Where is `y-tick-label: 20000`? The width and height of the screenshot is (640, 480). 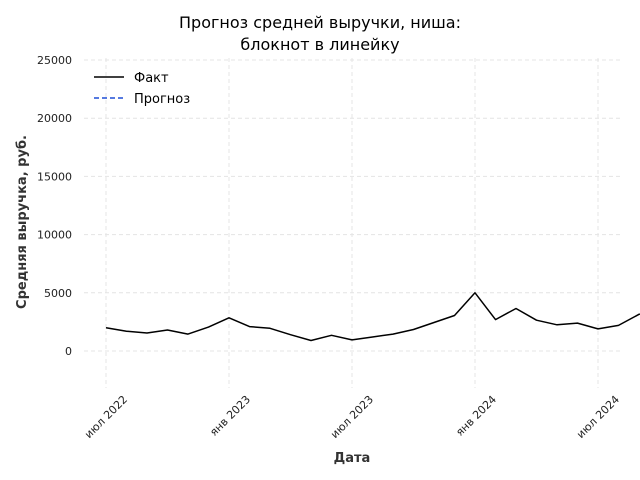
y-tick-label: 20000 is located at coordinates (54, 118).